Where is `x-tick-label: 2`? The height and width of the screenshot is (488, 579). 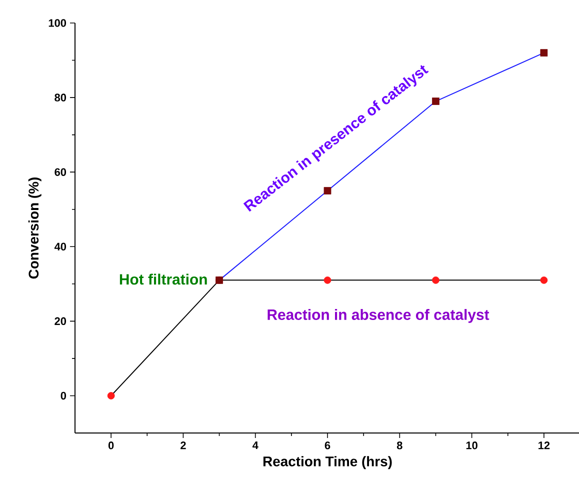 x-tick-label: 2 is located at coordinates (183, 446).